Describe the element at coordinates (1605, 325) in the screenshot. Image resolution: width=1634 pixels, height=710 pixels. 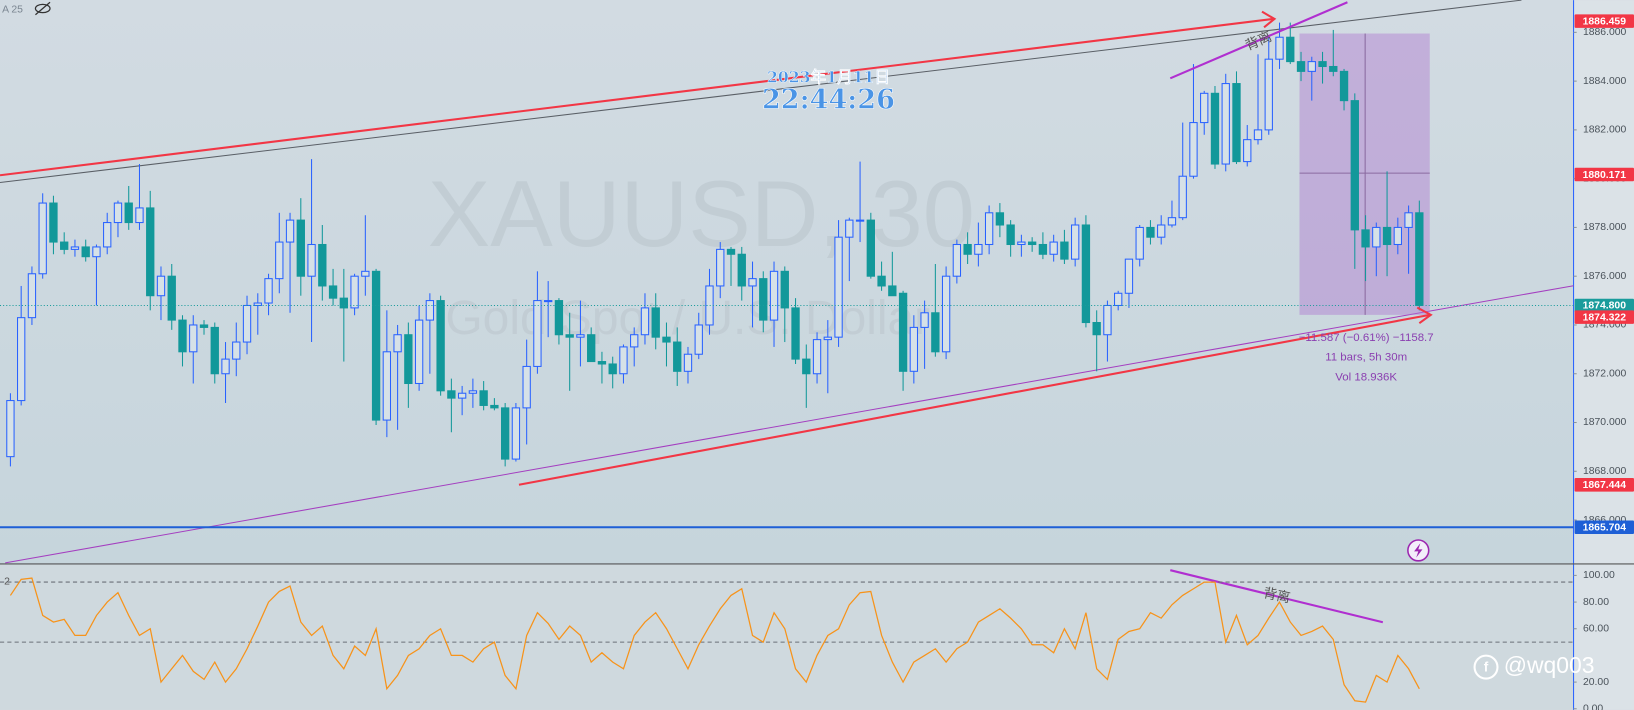
I see `y-tick-label: 1874.000` at that location.